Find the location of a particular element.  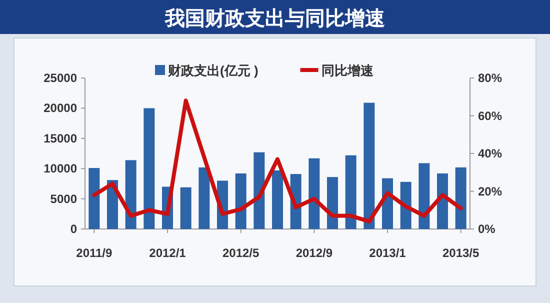

y2-tick-label: 40% is located at coordinates (490, 153).